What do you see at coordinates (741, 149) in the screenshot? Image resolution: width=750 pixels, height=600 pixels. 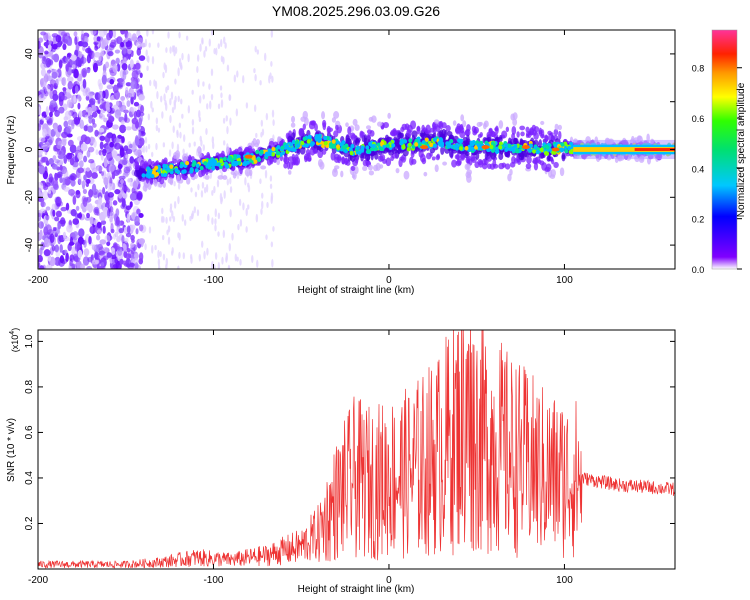 I see `colorbar-label: Normalized spectral amplitude` at bounding box center [741, 149].